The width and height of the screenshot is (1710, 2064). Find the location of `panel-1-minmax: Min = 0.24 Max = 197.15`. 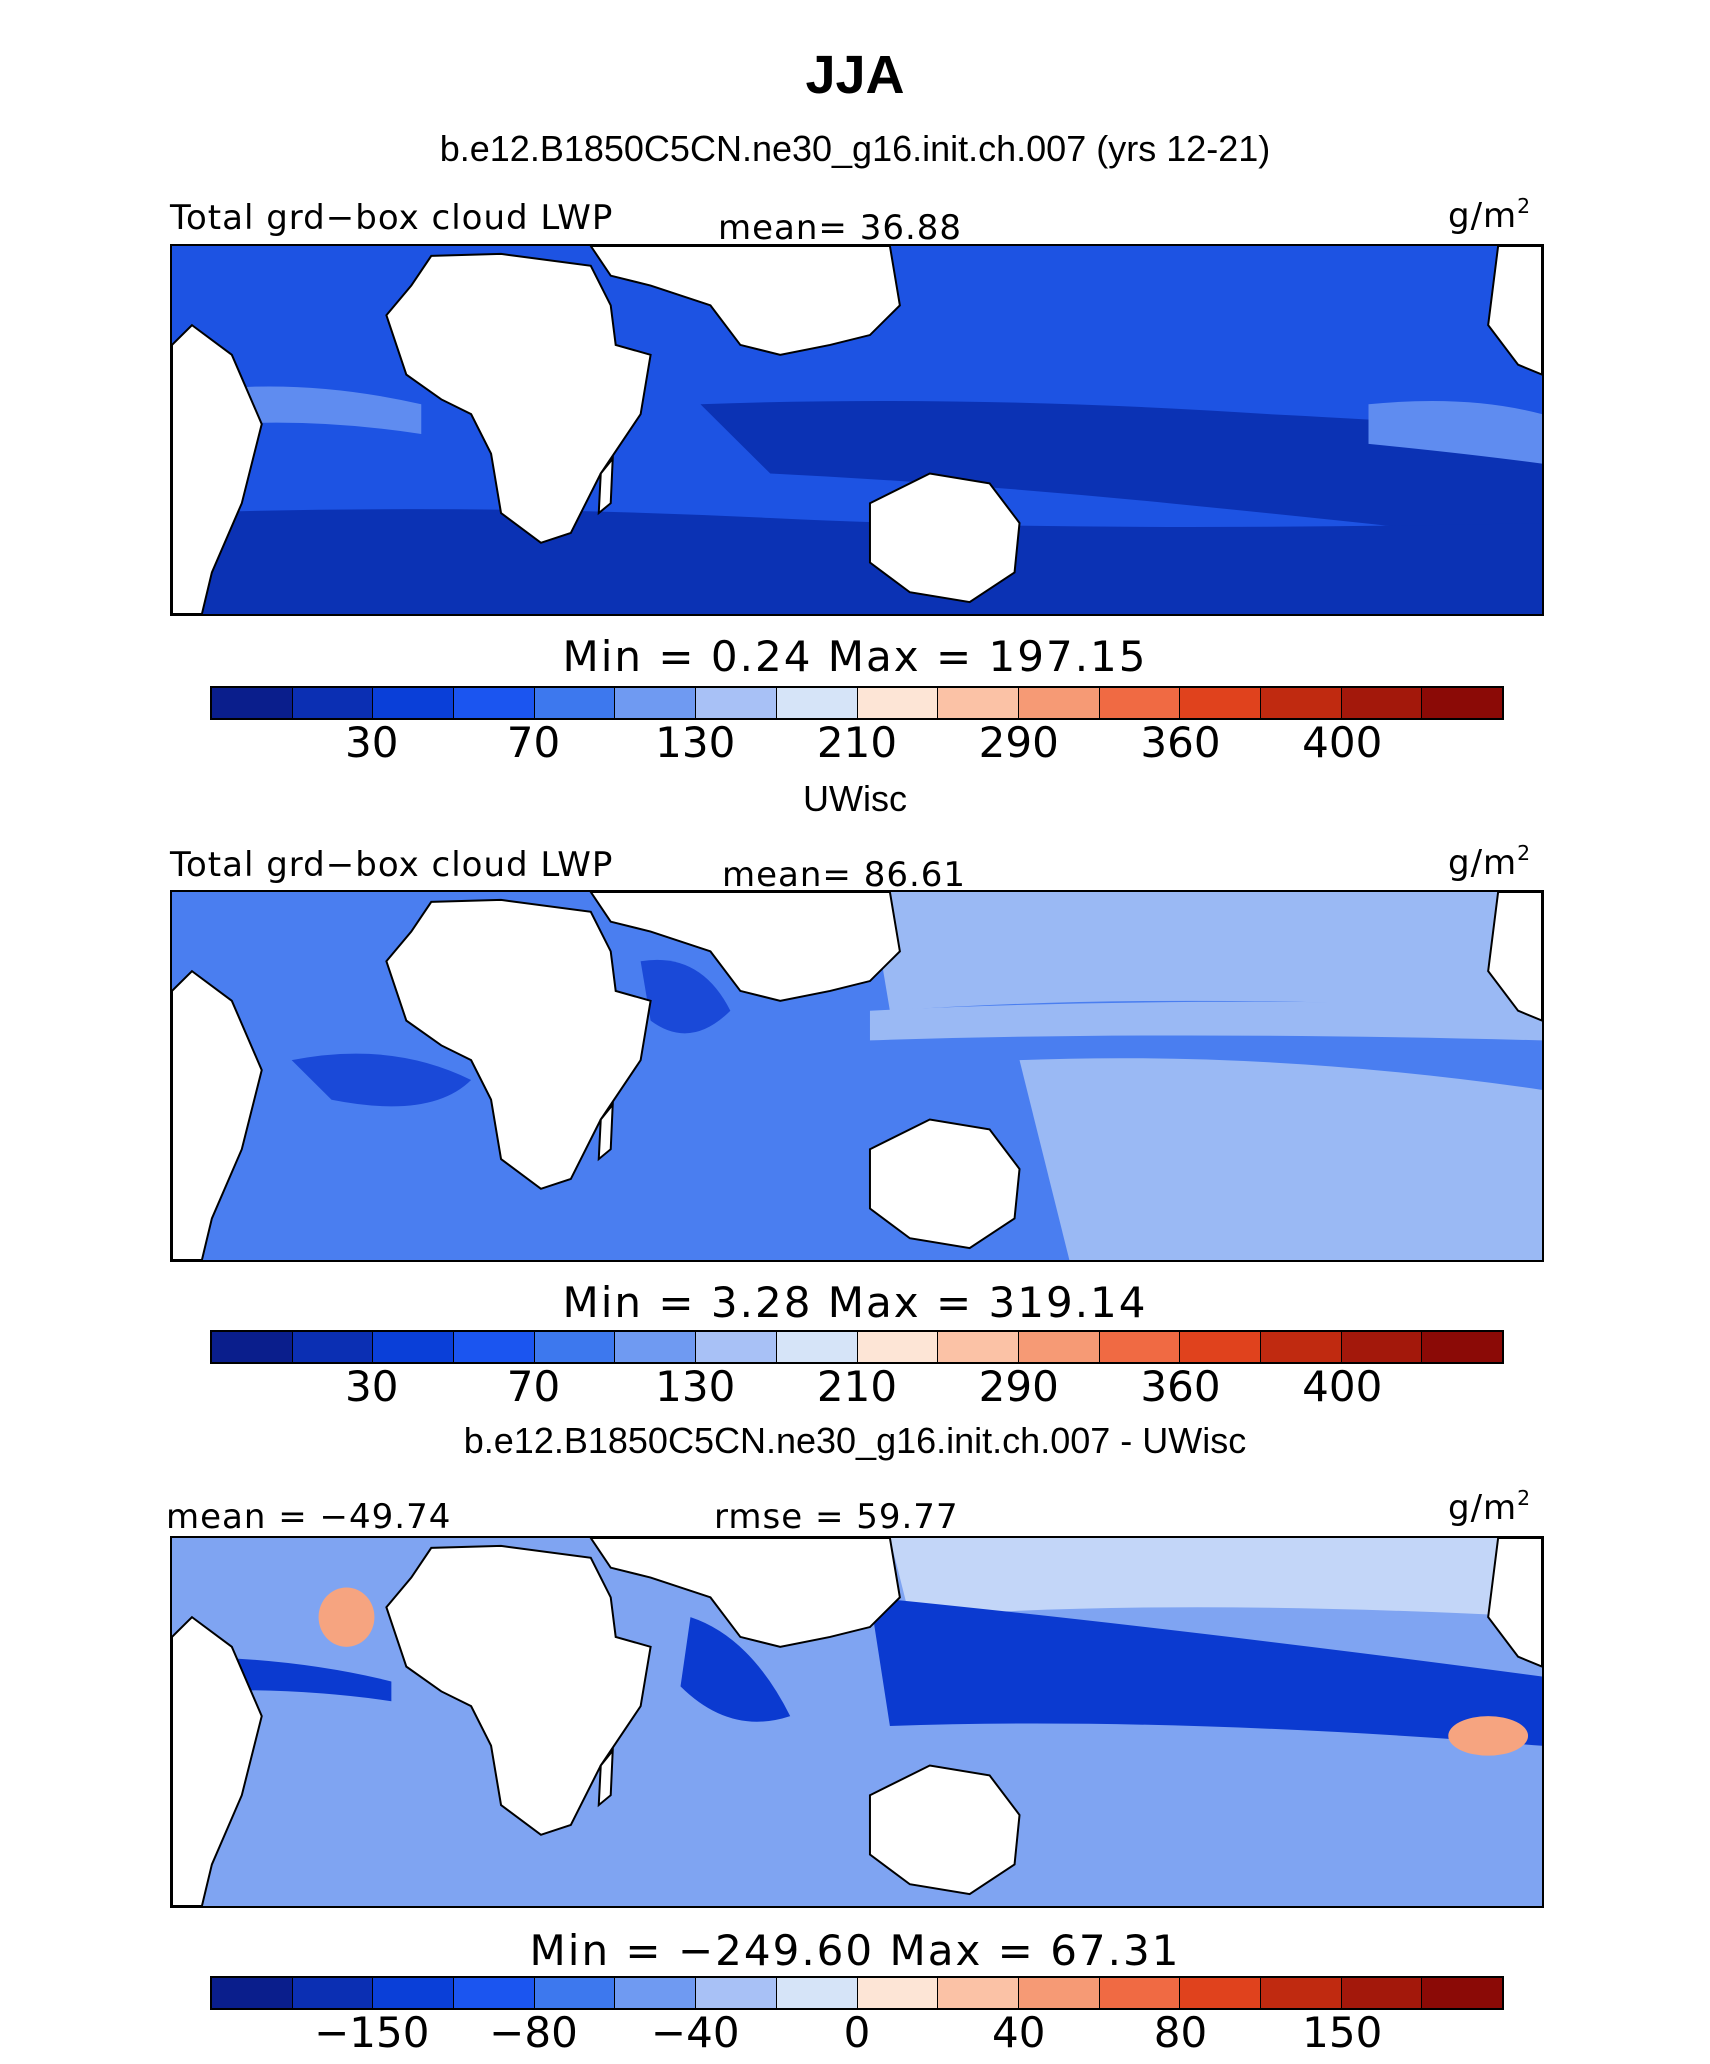

panel-1-minmax: Min = 0.24 Max = 197.15 is located at coordinates (855, 656).